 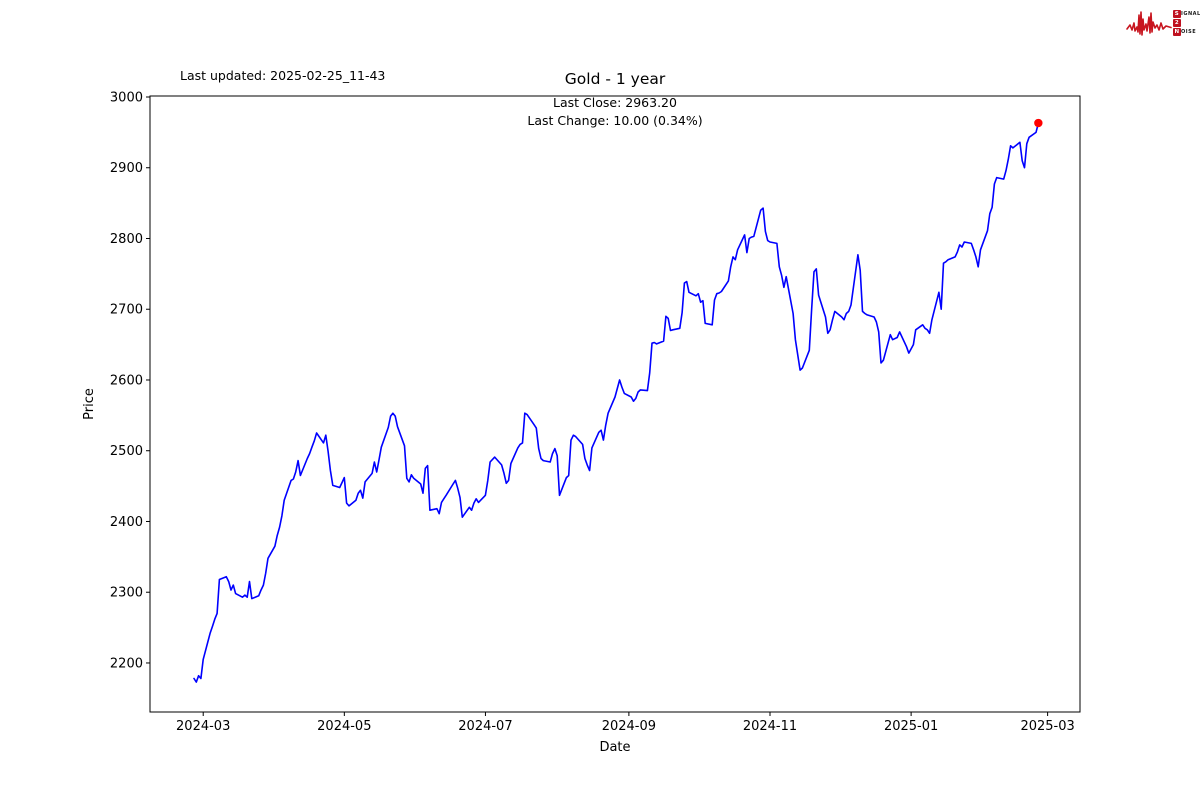 I want to click on signal2noise-logo: S IGNAL 2 N OISE, so click(x=1163, y=28).